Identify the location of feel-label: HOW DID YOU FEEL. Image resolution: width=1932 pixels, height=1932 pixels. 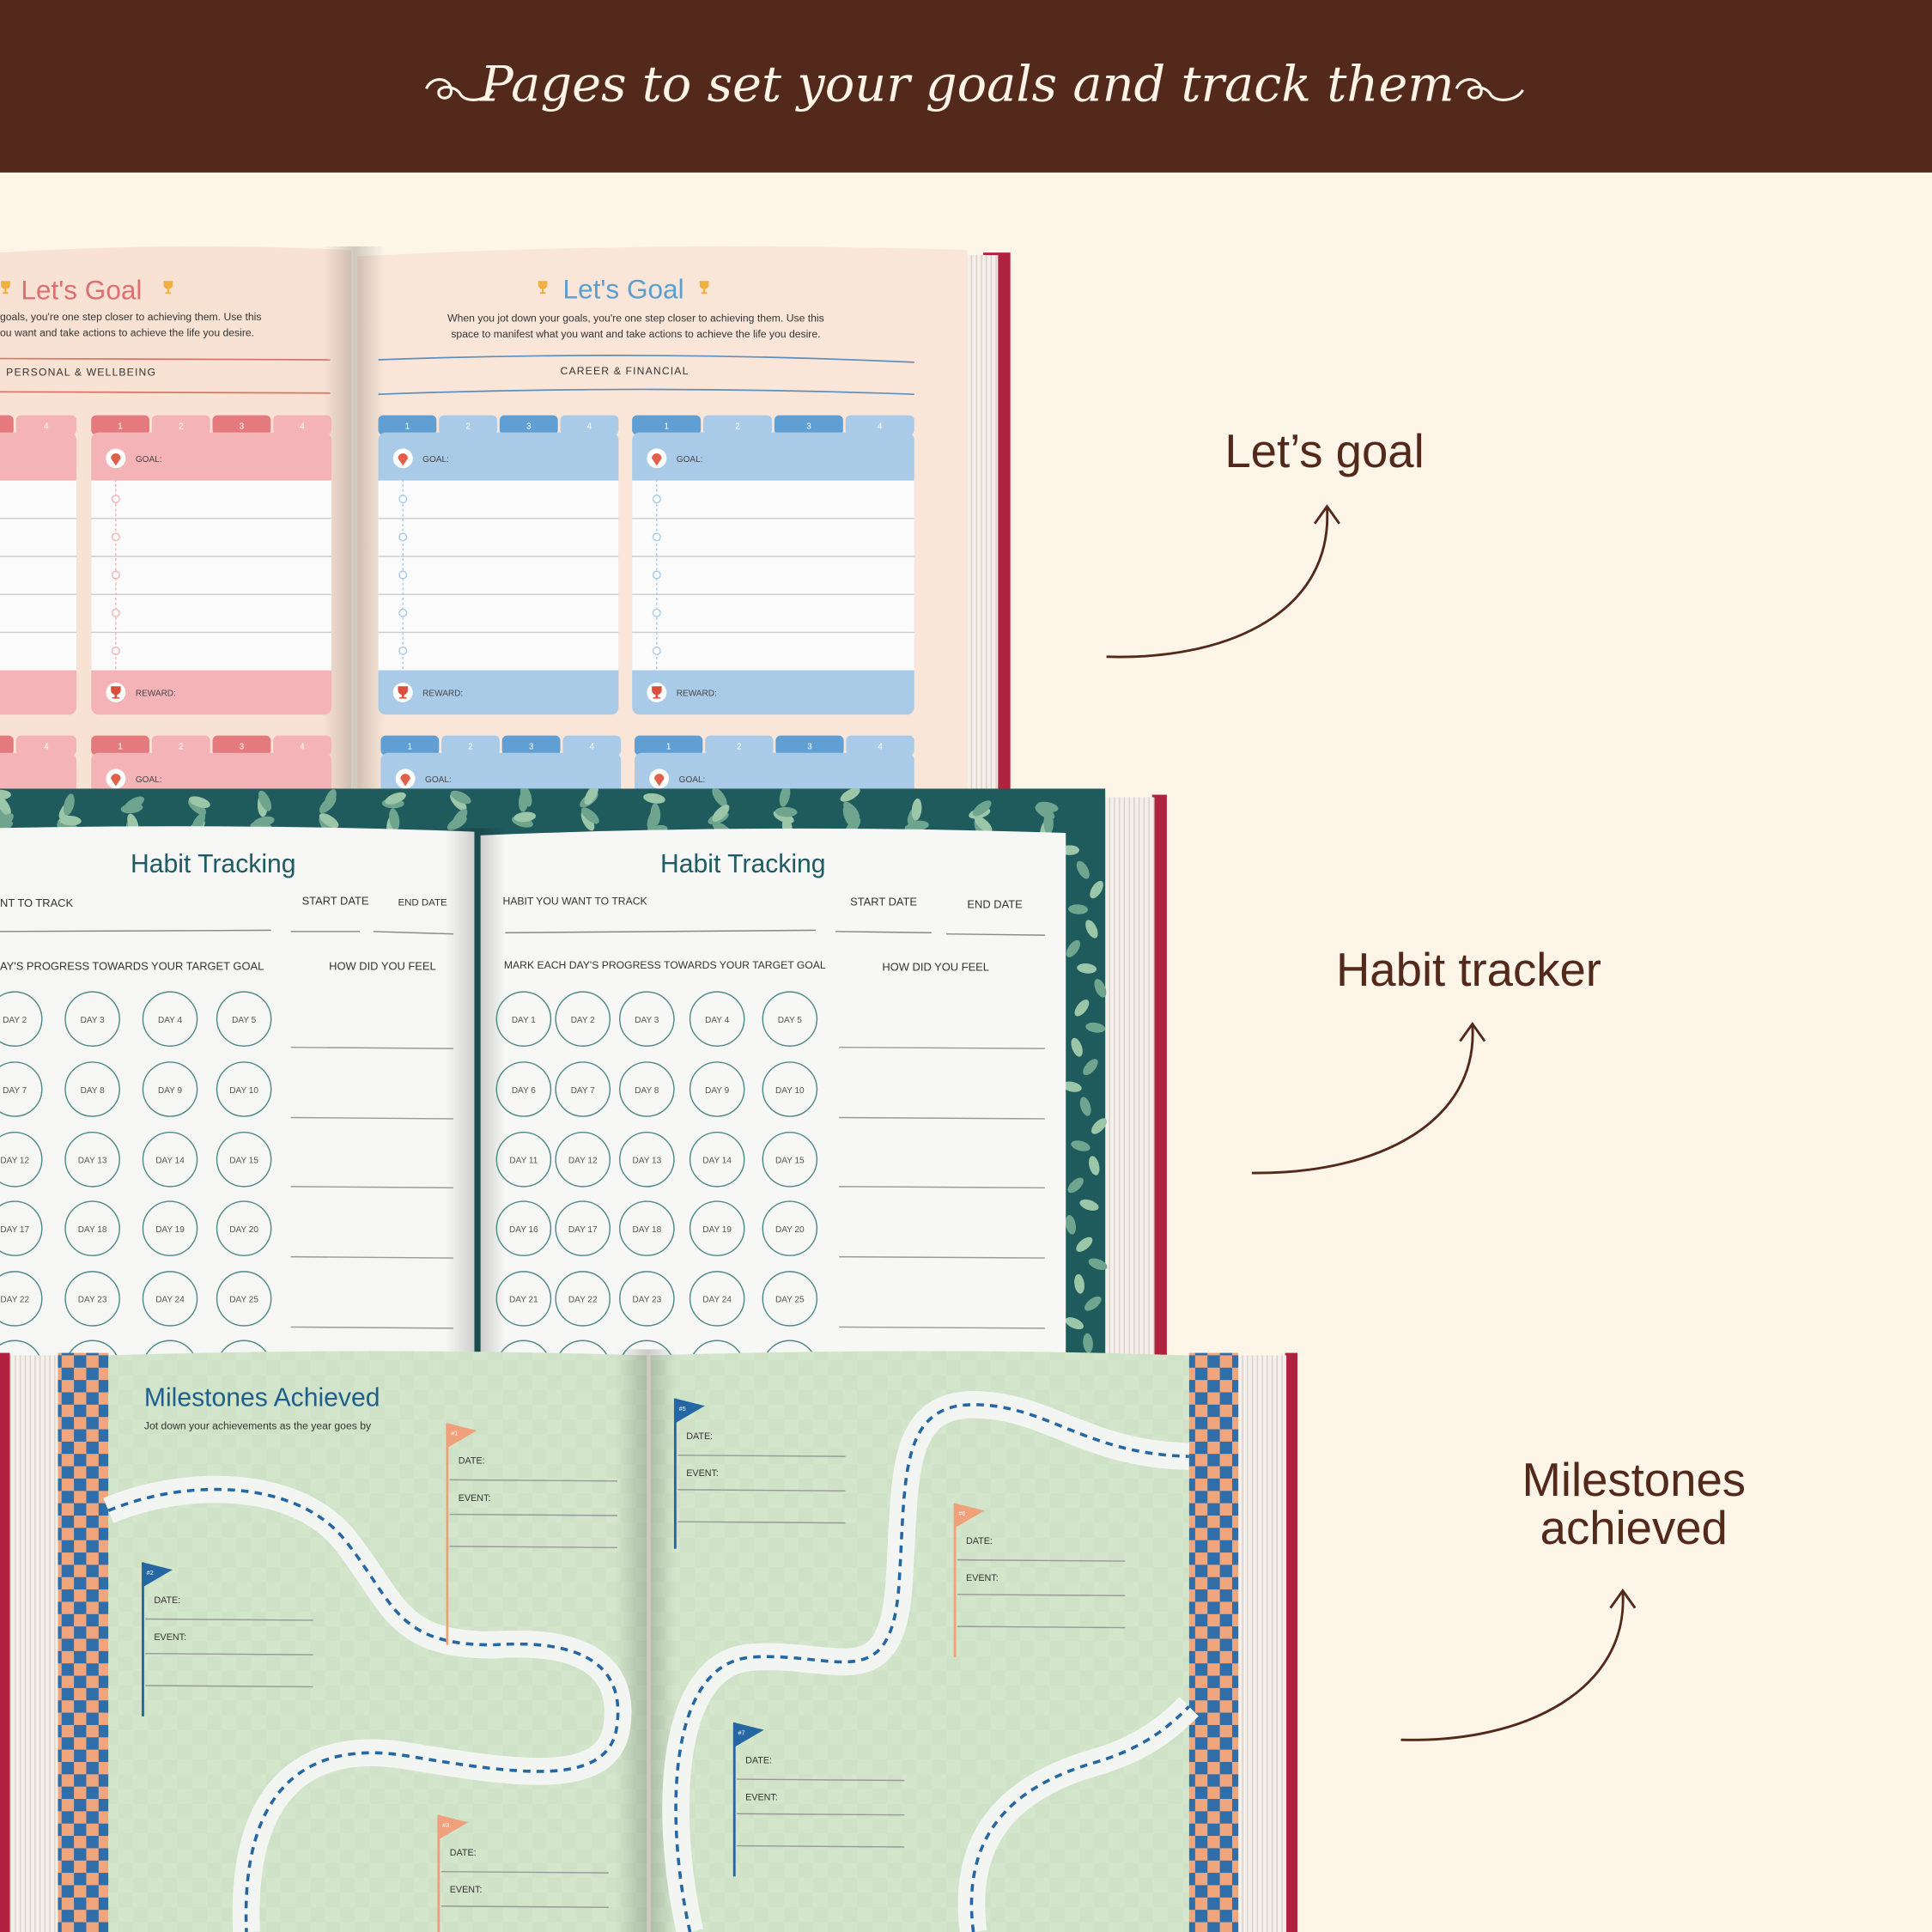
(936, 968).